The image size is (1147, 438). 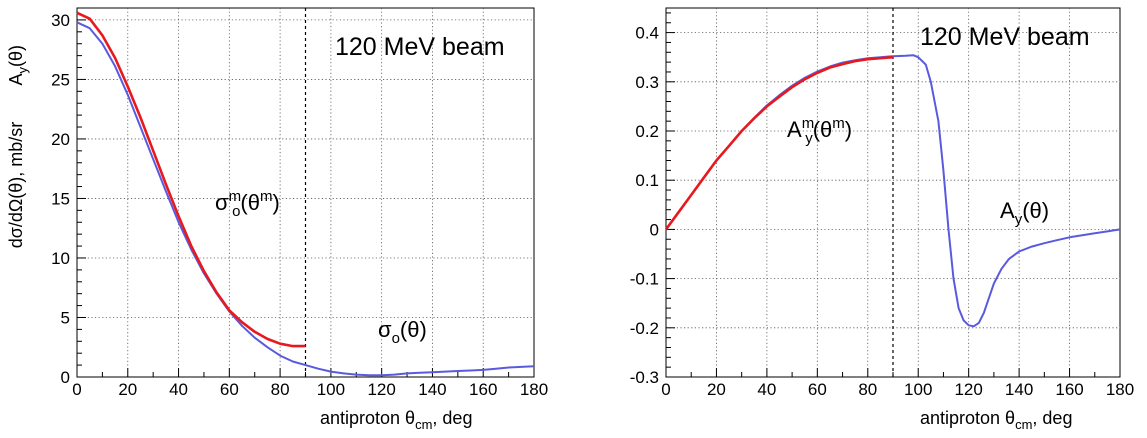 What do you see at coordinates (1024, 213) in the screenshot?
I see `full-curve-label: Ay(θ)` at bounding box center [1024, 213].